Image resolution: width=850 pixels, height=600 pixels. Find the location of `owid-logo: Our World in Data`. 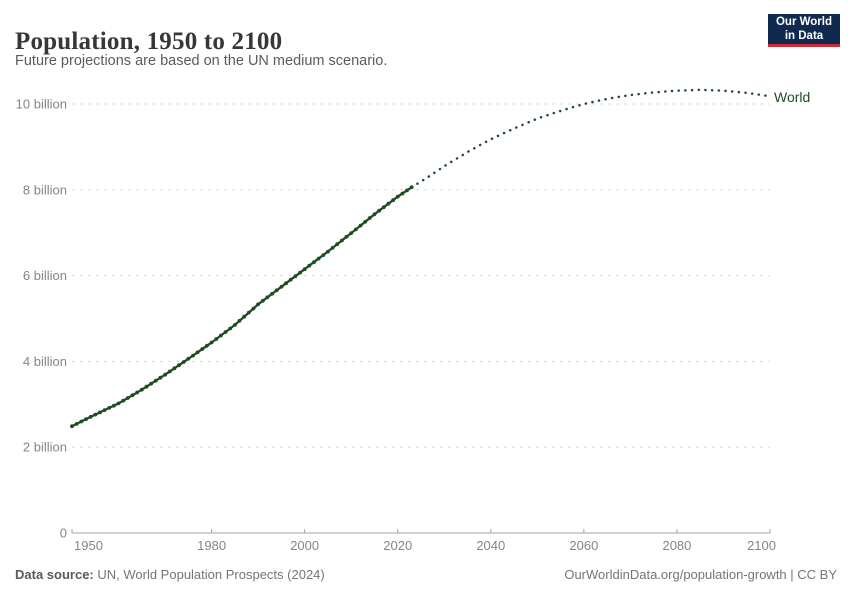

owid-logo: Our World in Data is located at coordinates (804, 30).